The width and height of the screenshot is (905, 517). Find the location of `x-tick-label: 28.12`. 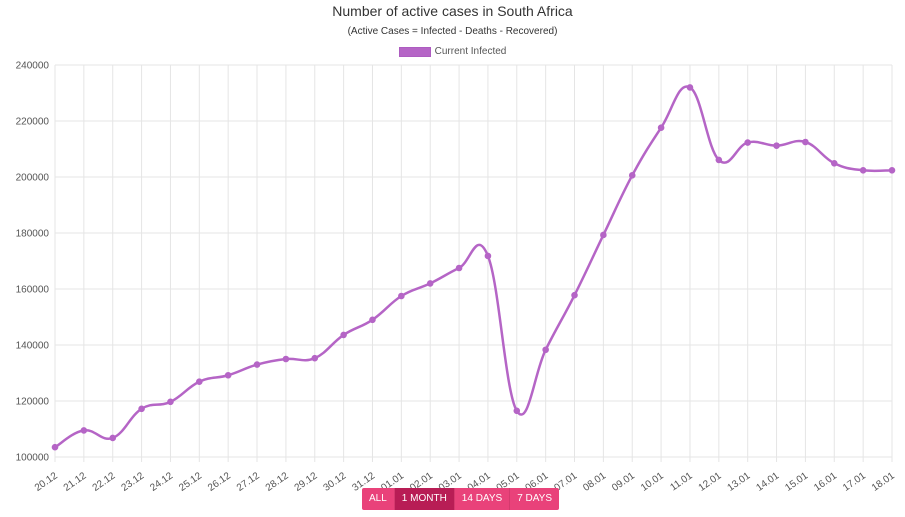

x-tick-label: 28.12 is located at coordinates (277, 482).